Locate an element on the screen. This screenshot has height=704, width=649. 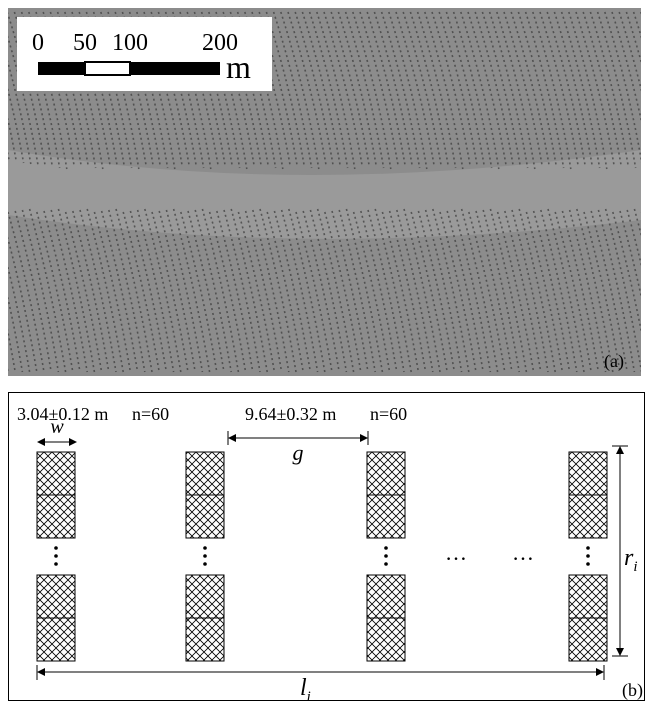
panel-label: (b) is located at coordinates (632, 690).